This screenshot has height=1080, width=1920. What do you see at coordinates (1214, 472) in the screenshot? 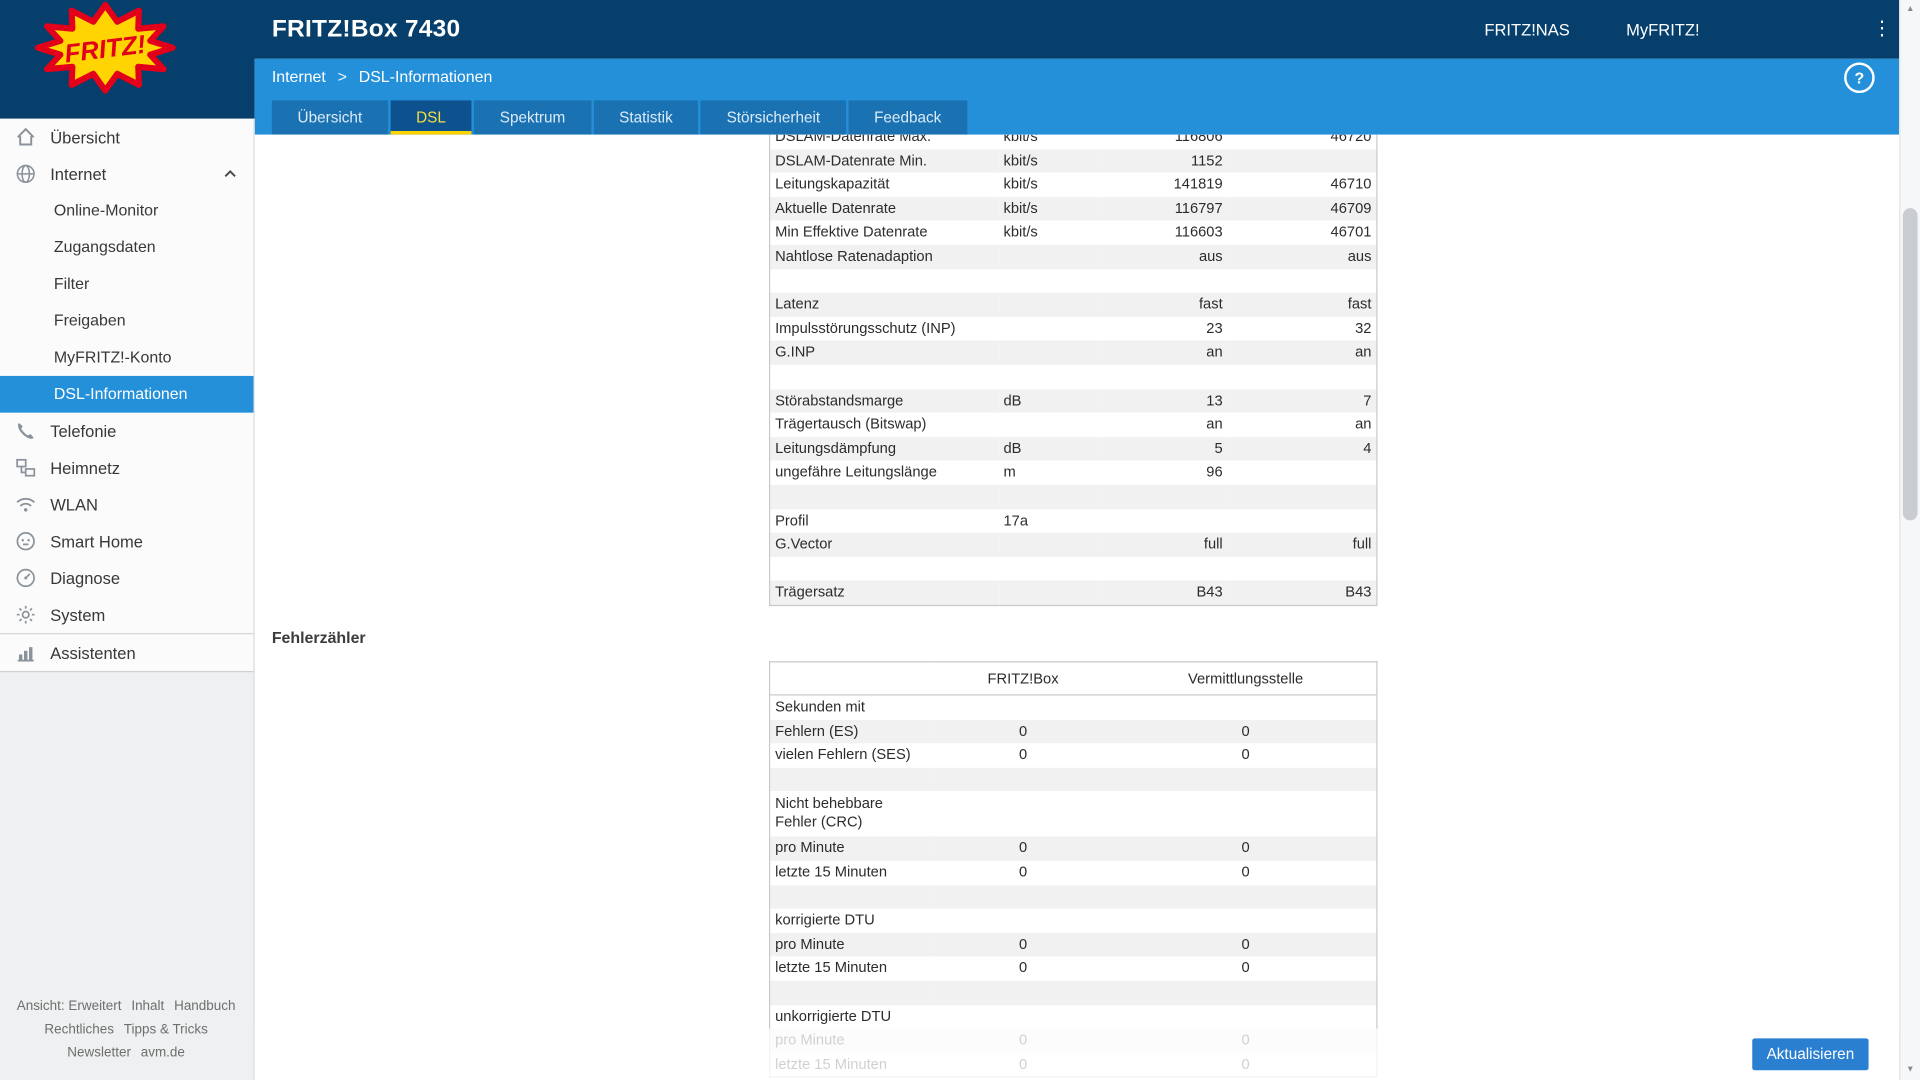
I see `dsl-row-fritzbox-value: 96` at bounding box center [1214, 472].